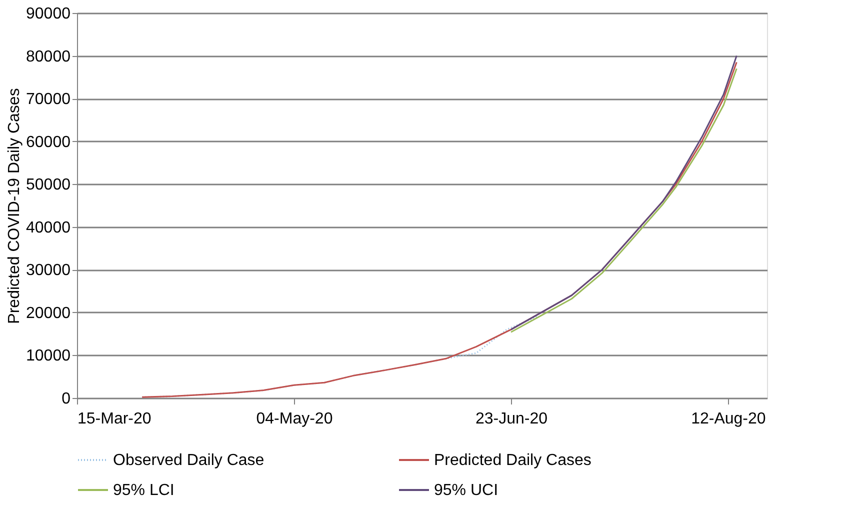 This screenshot has width=847, height=522. I want to click on y-tick-label: 90000, so click(48, 14).